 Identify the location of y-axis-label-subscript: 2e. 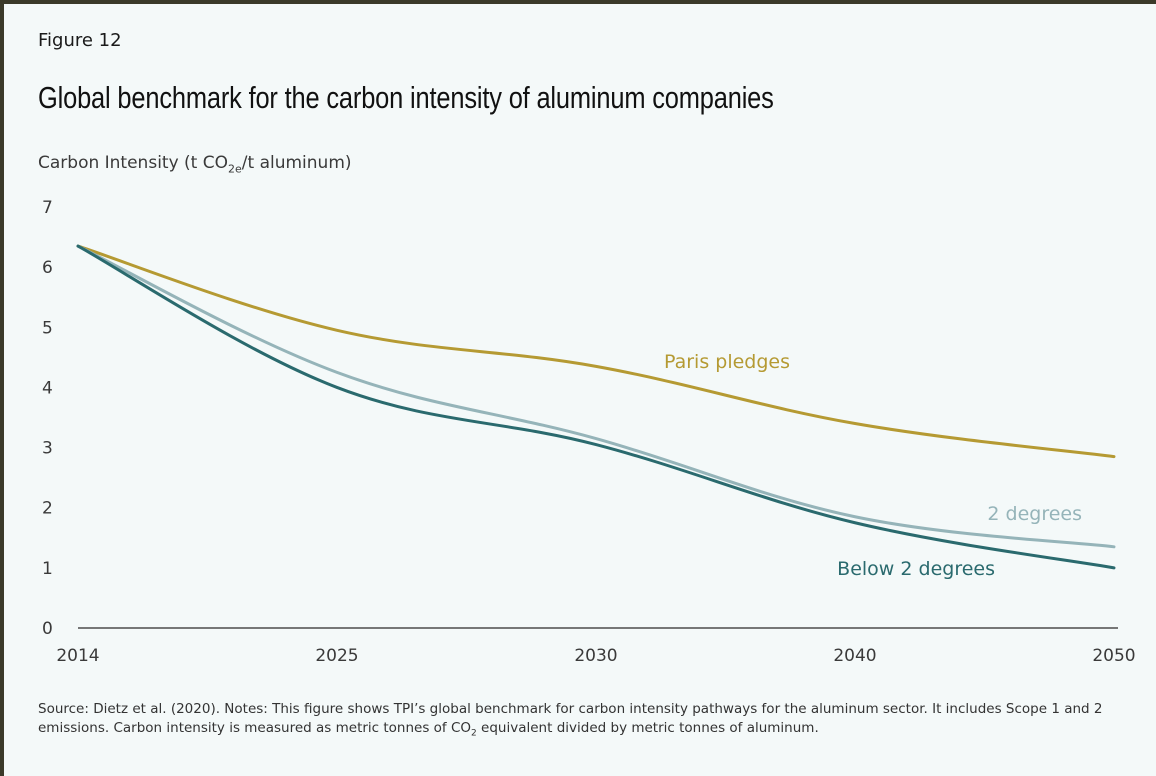
(235, 169).